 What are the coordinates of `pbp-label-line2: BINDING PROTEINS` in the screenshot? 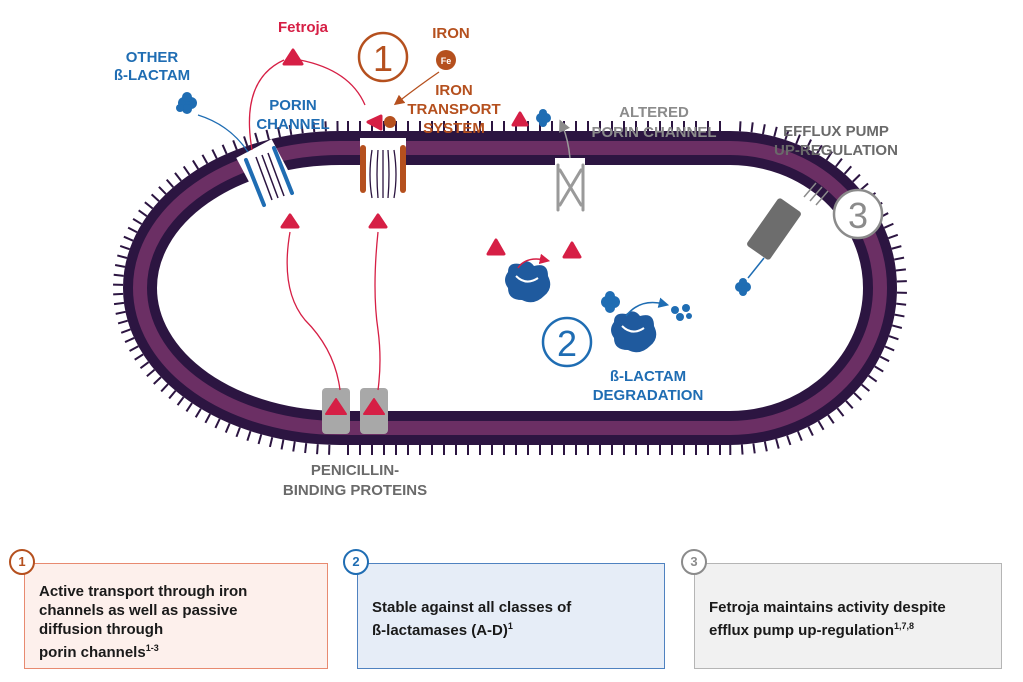 It's located at (355, 490).